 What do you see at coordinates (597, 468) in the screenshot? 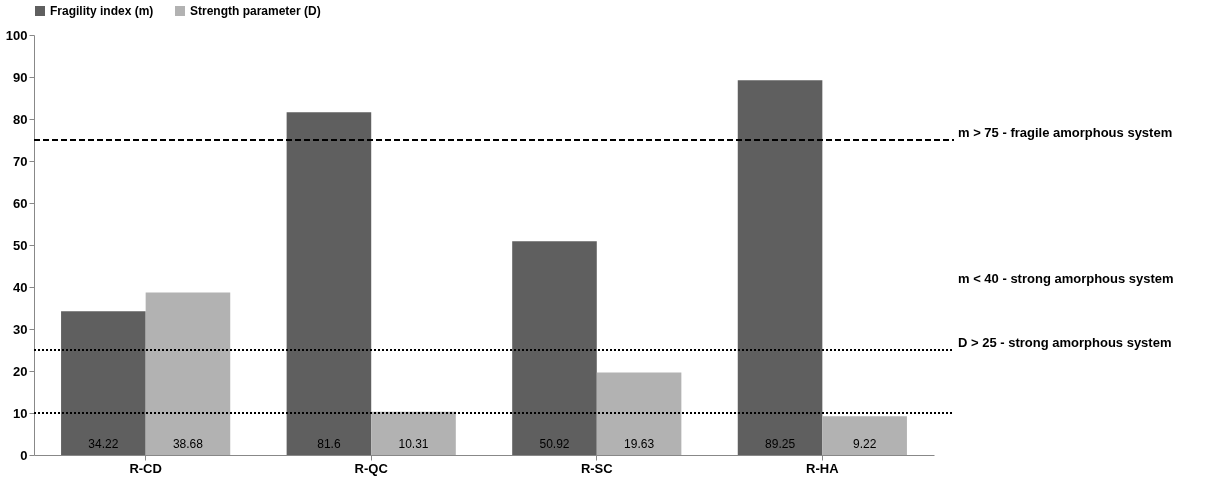
I see `x-tick-label: R-SC` at bounding box center [597, 468].